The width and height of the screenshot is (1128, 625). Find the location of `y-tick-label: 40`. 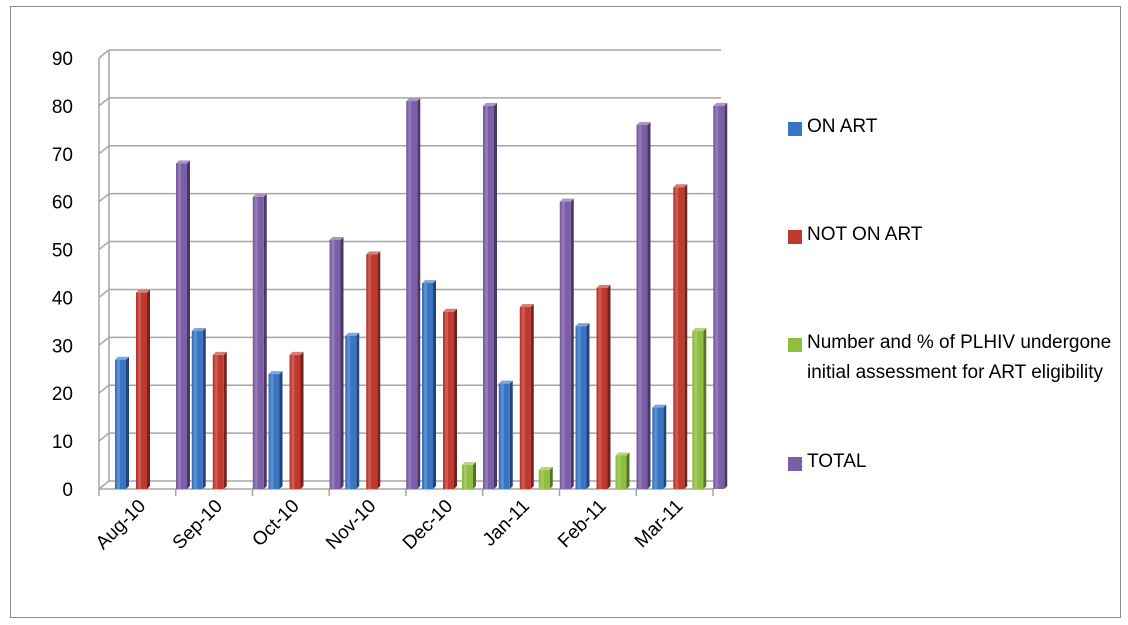

y-tick-label: 40 is located at coordinates (62, 298).